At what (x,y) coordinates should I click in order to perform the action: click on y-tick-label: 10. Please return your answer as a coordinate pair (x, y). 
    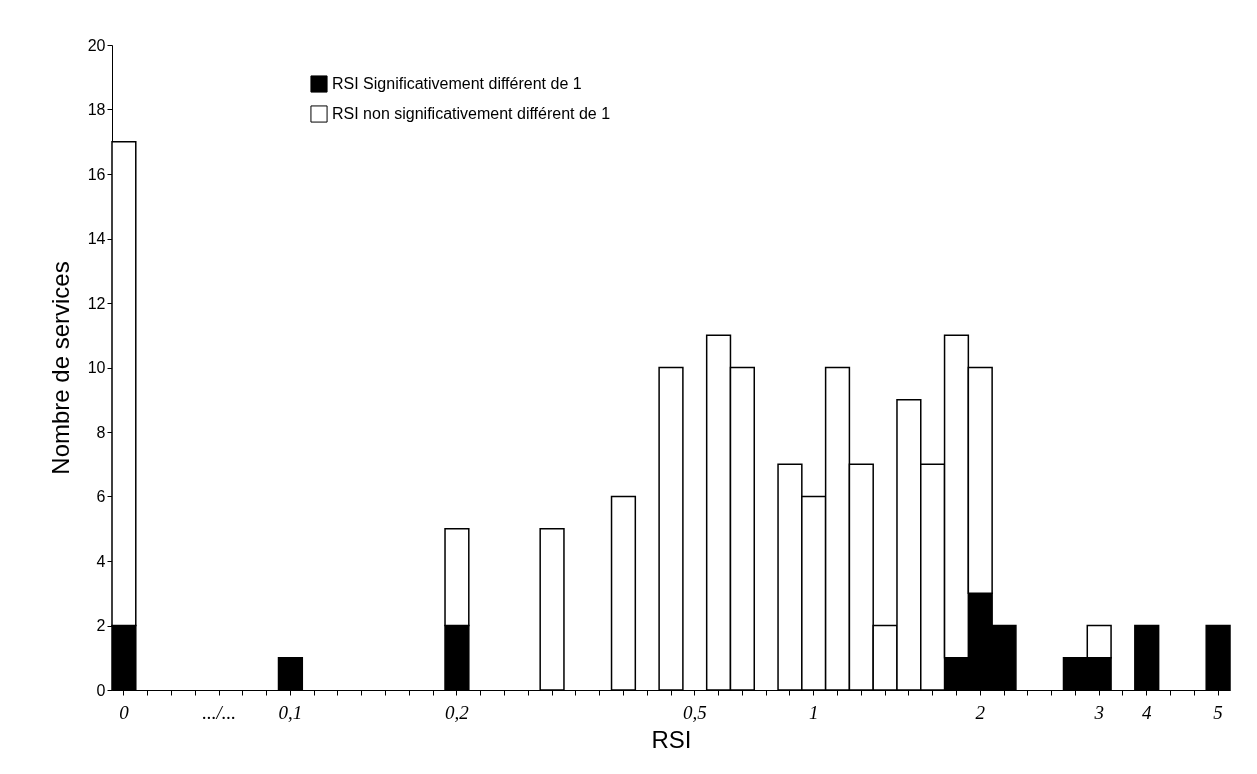
    Looking at the image, I should click on (96, 367).